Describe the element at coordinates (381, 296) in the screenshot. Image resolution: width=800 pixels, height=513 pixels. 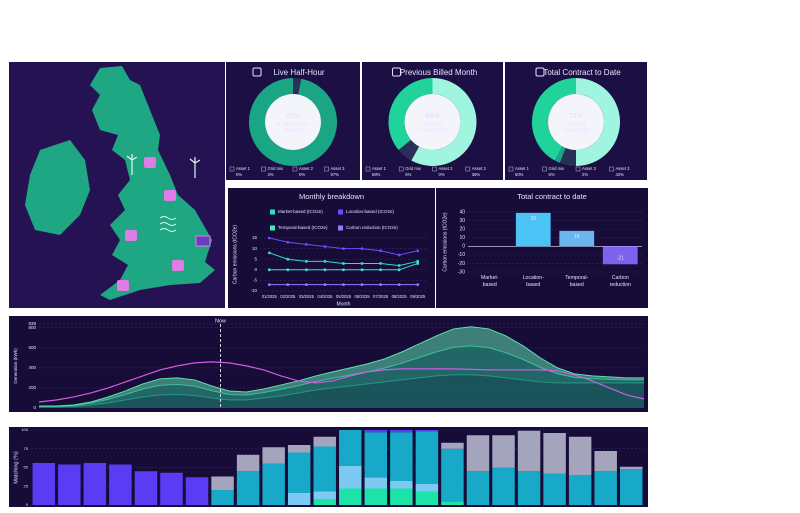
I see `x-tick-label: 07/2025` at that location.